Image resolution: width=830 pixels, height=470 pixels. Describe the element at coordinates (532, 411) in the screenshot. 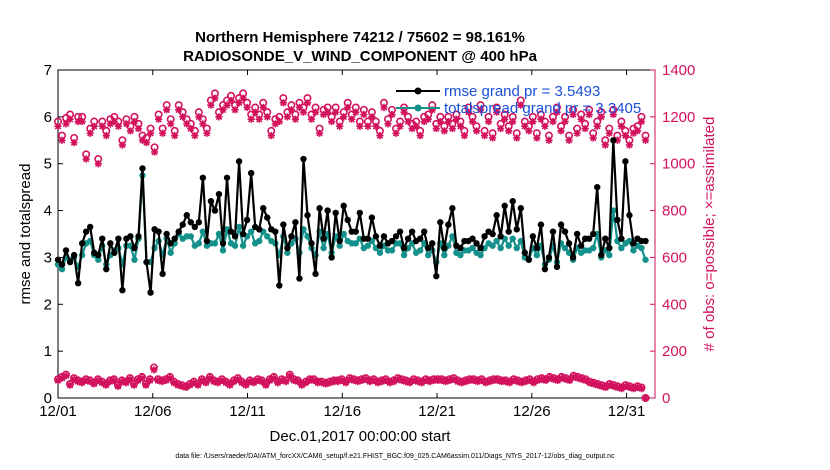

I see `x-tick-label: 12/26` at that location.